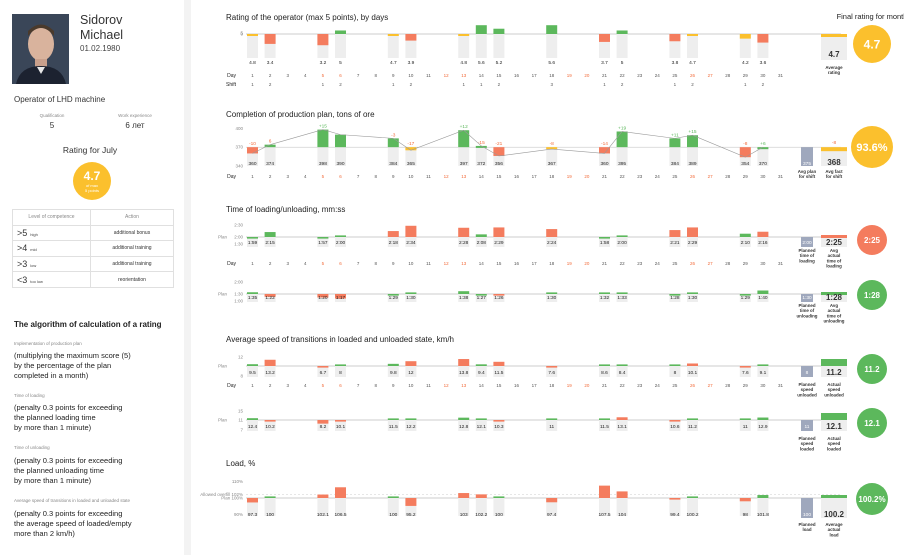 The height and width of the screenshot is (555, 904). Describe the element at coordinates (323, 63) in the screenshot. I see `value-label: 3.2` at that location.